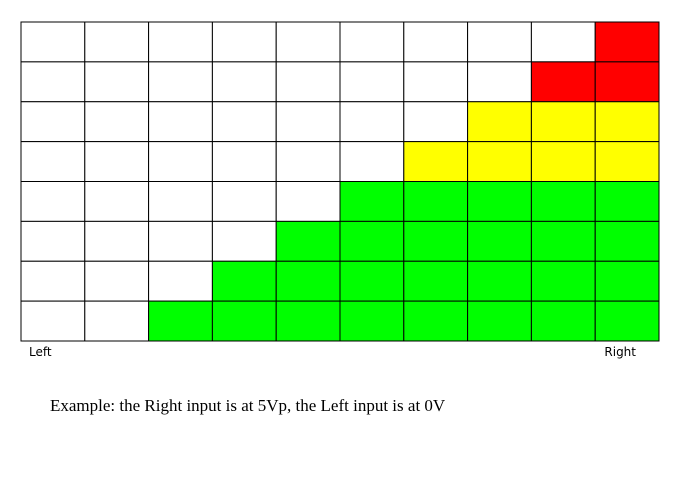 The image size is (690, 503). What do you see at coordinates (40, 352) in the screenshot?
I see `left-label: Left` at bounding box center [40, 352].